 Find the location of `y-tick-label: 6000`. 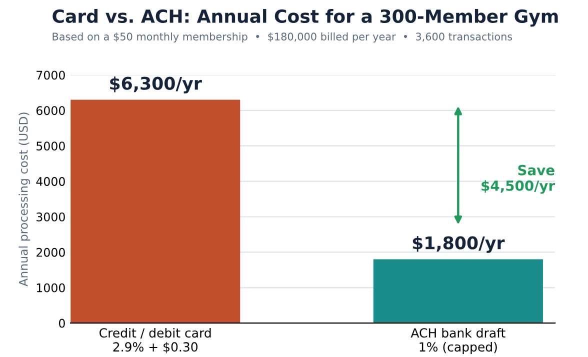

y-tick-label: 6000 is located at coordinates (50, 111).